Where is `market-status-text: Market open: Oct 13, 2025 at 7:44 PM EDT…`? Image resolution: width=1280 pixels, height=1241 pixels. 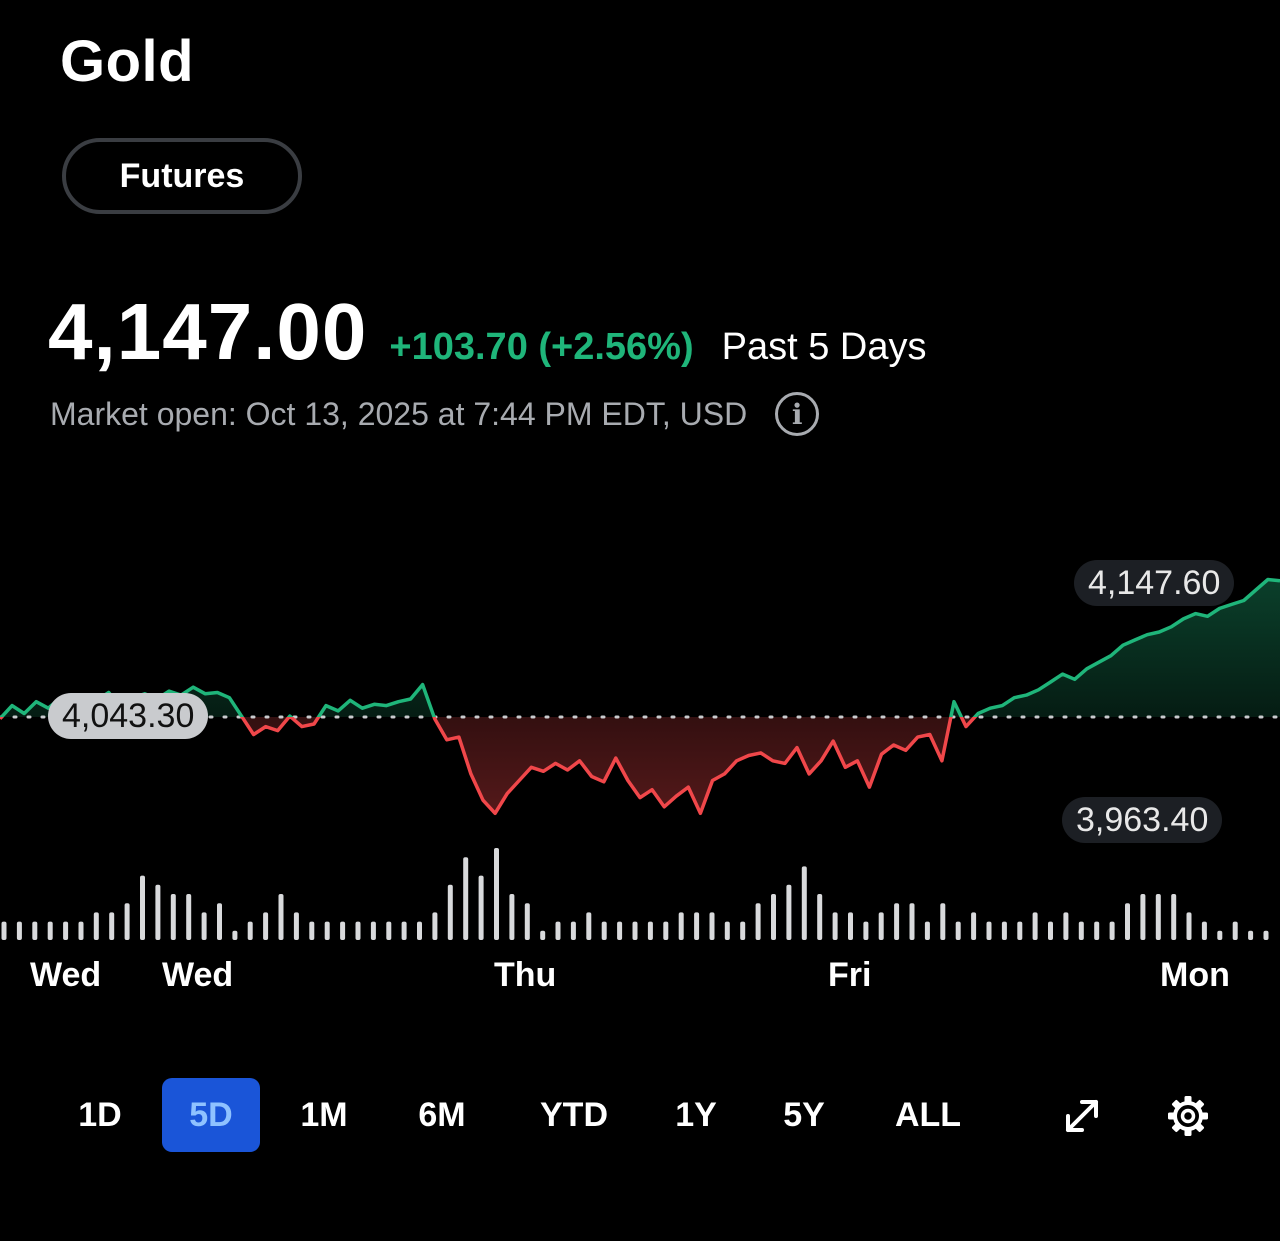
market-status-text: Market open: Oct 13, 2025 at 7:44 PM EDT… is located at coordinates (399, 413).